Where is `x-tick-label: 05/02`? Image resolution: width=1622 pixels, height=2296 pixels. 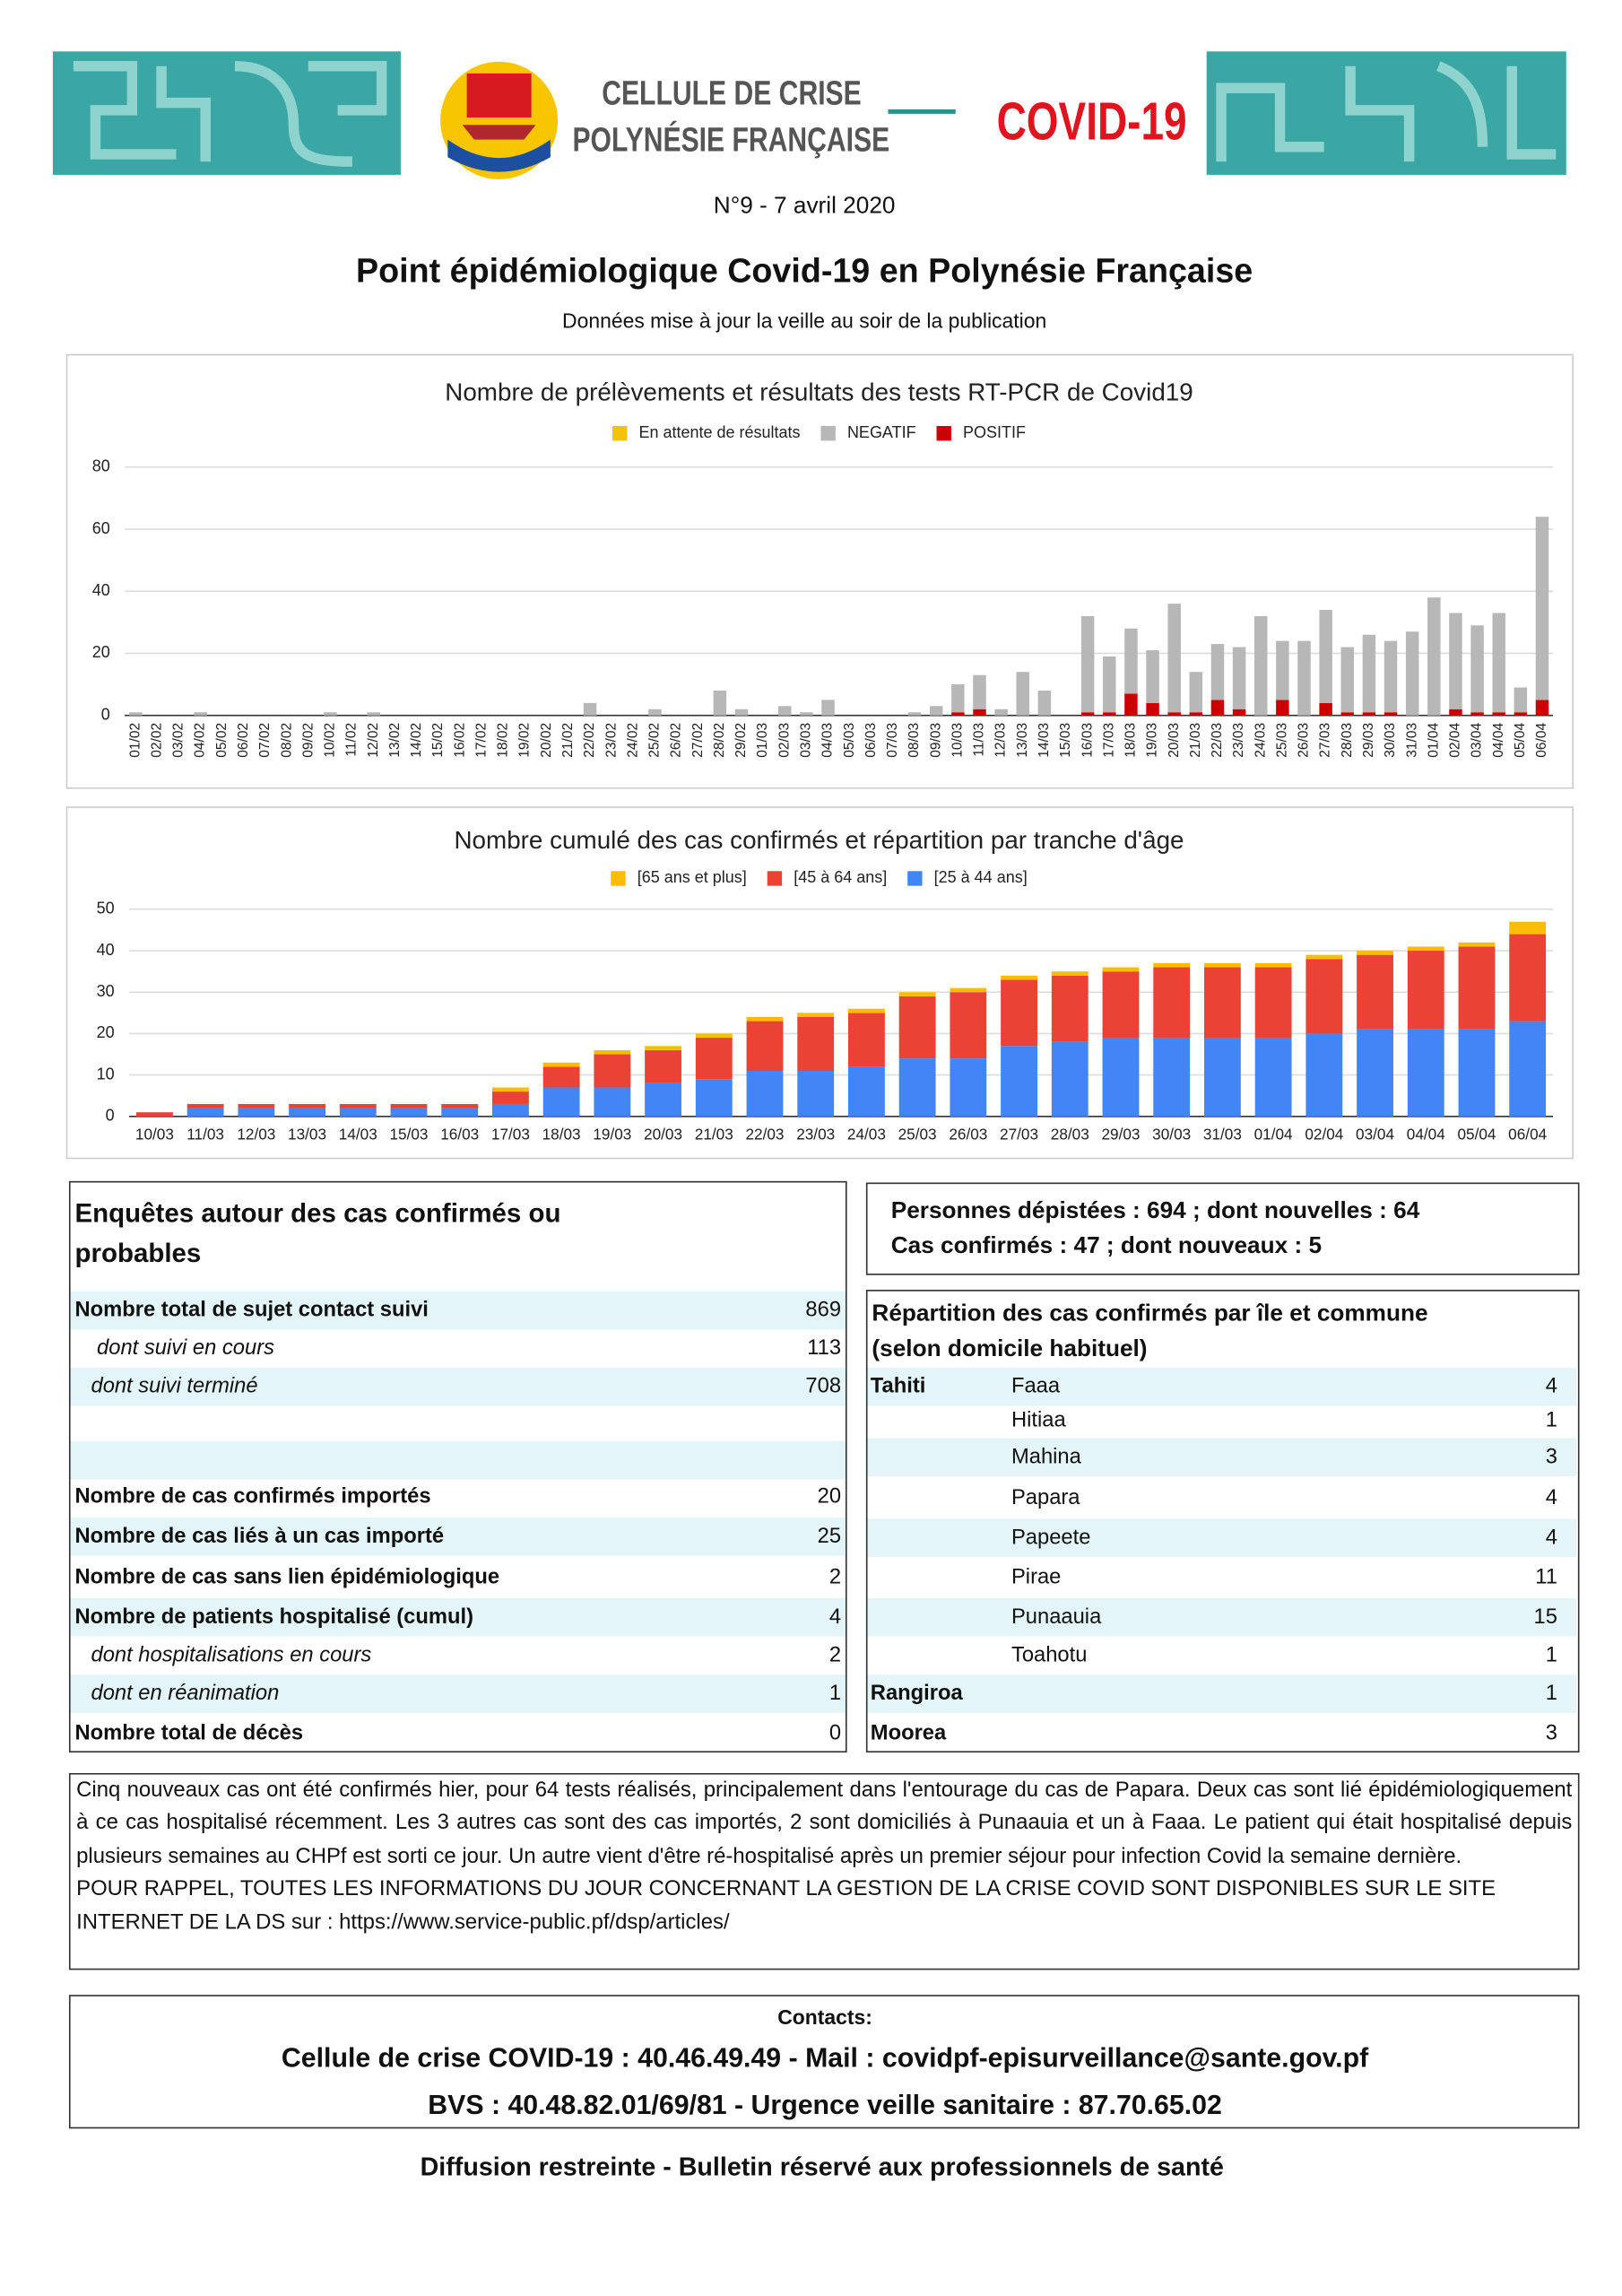 x-tick-label: 05/02 is located at coordinates (222, 740).